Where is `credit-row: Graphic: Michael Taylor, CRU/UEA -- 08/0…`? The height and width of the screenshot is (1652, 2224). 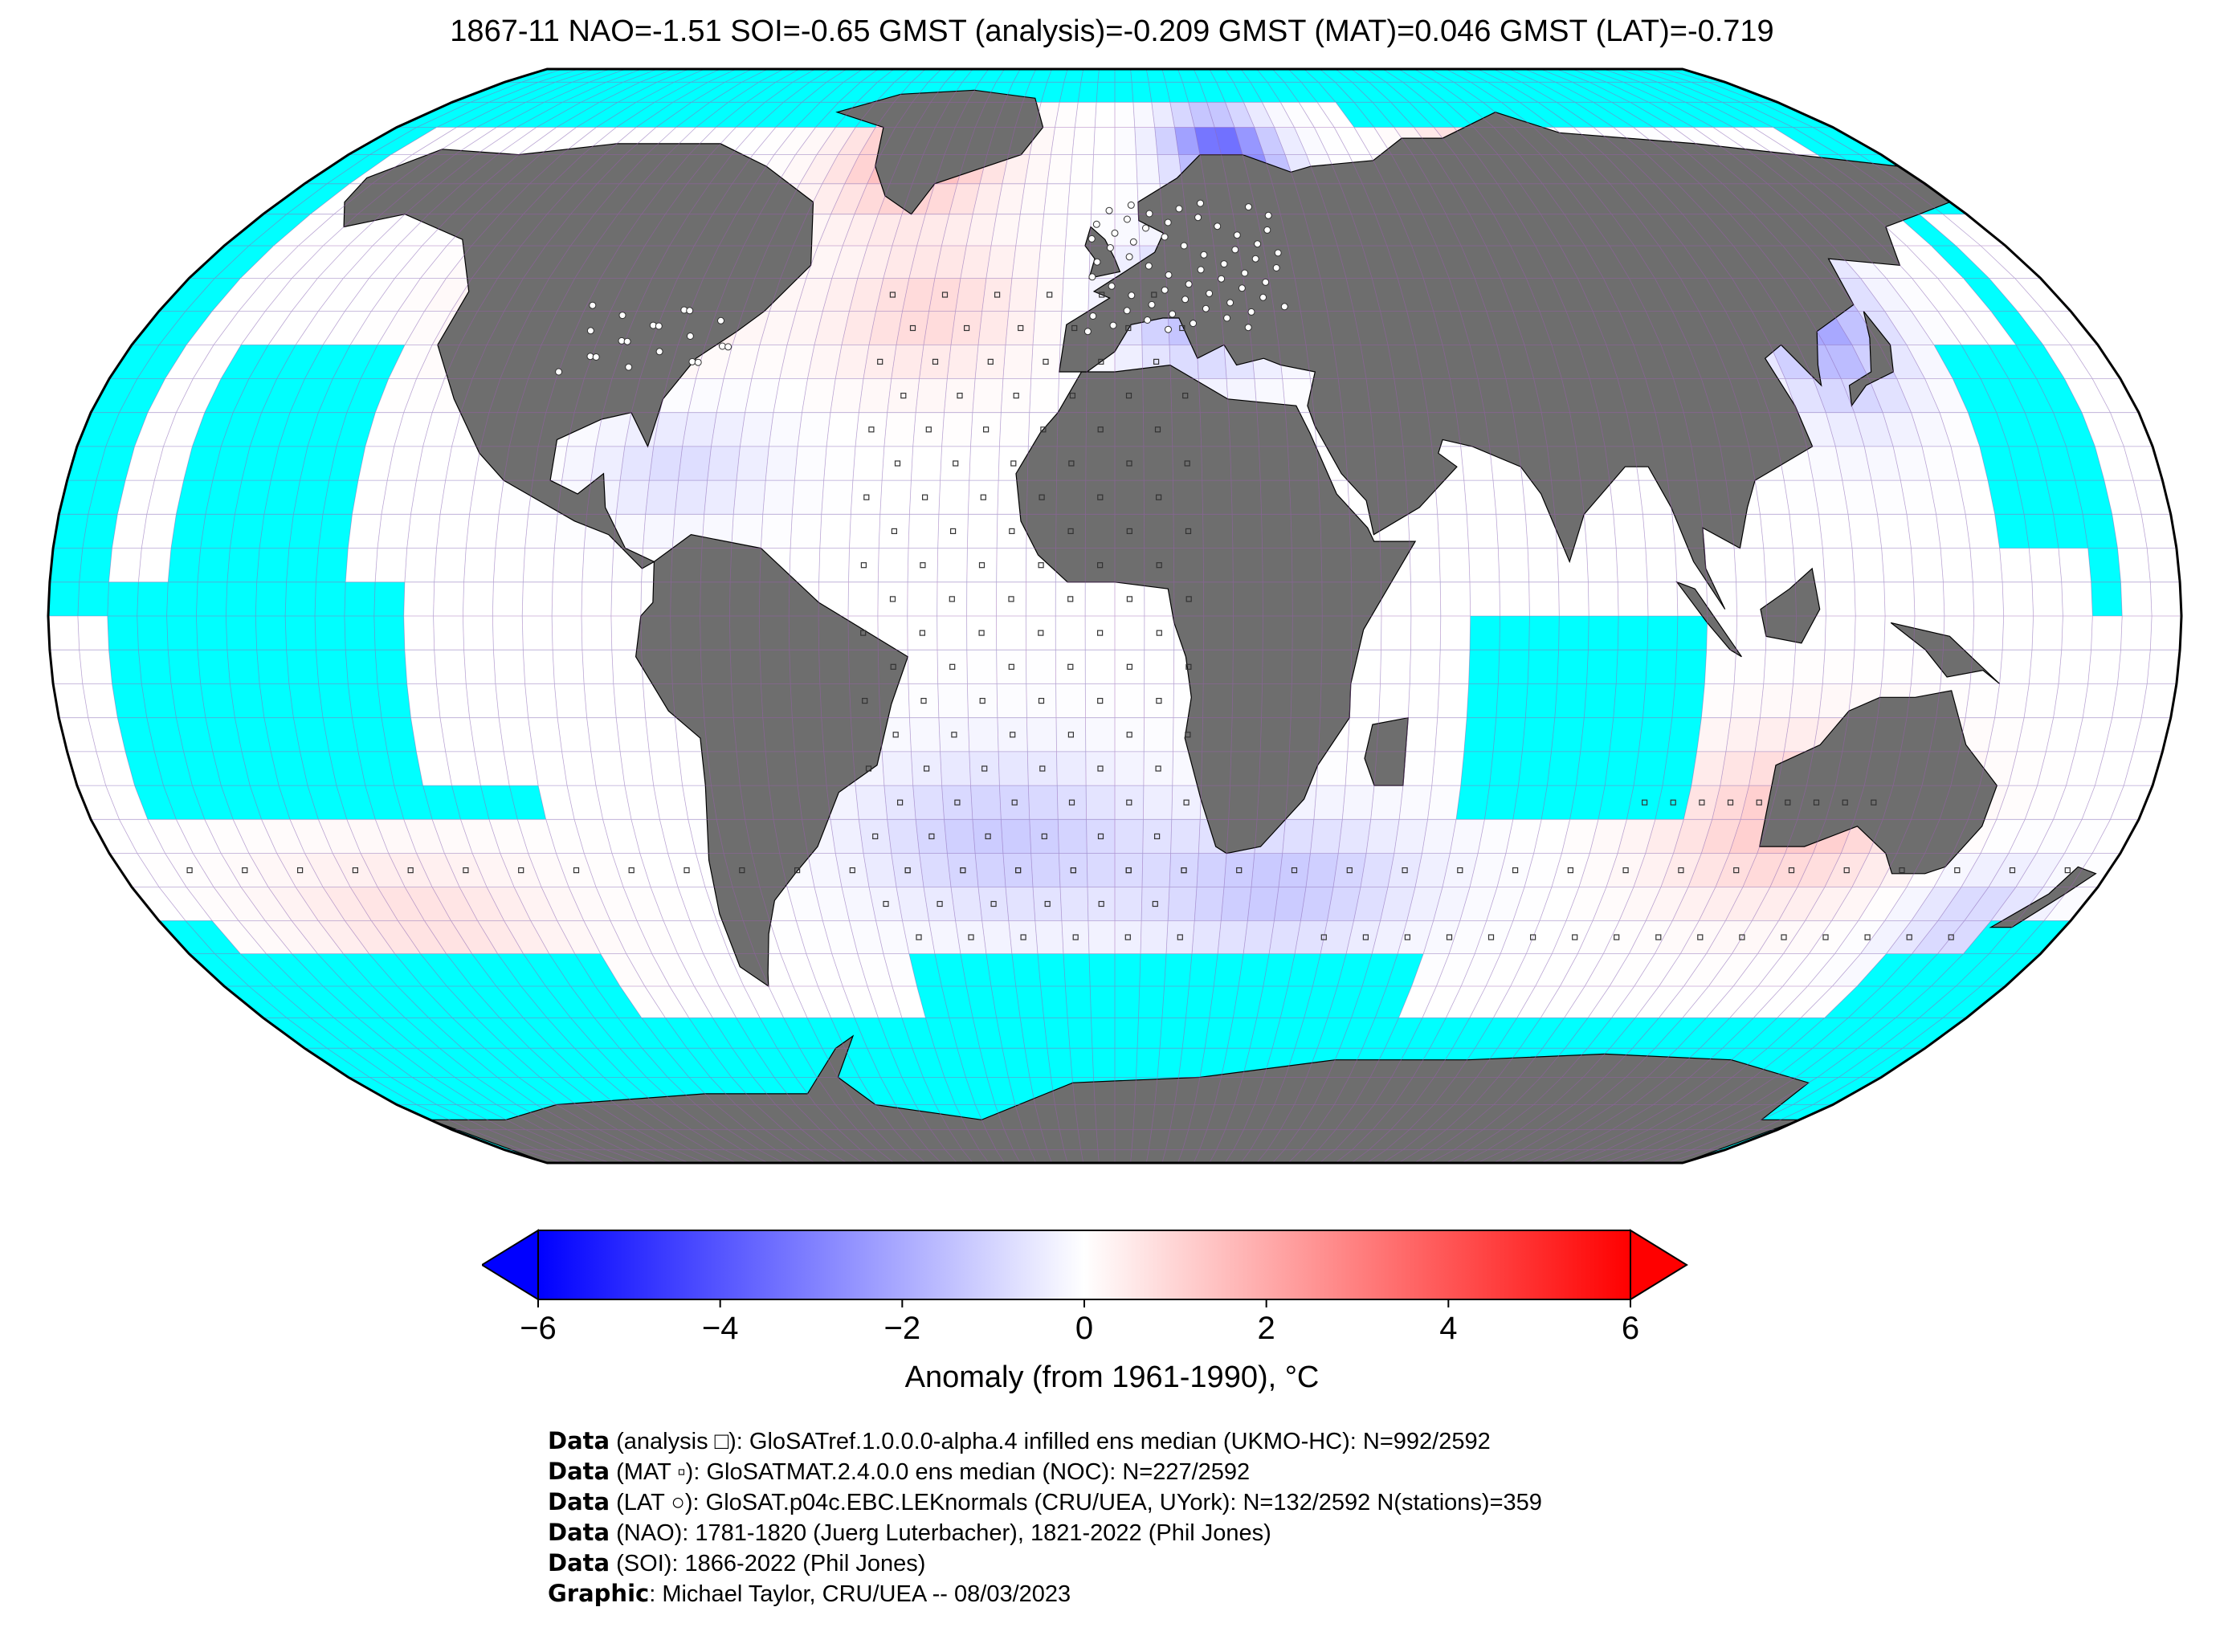 credit-row: Graphic: Michael Taylor, CRU/UEA -- 08/0… is located at coordinates (1045, 1594).